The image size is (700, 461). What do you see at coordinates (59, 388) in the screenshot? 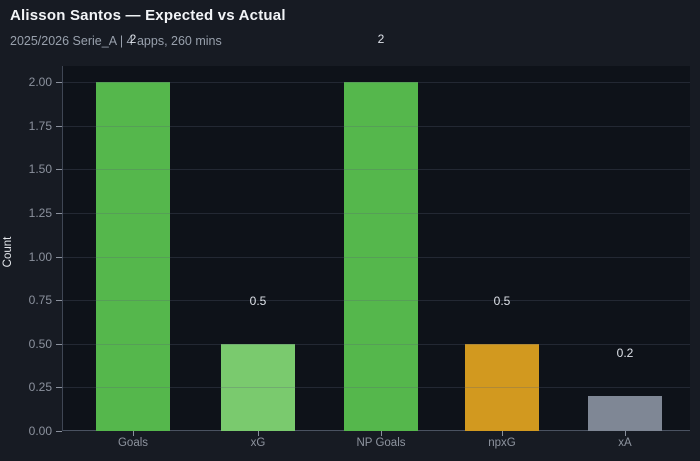
I see `y-tick-mark-0.25` at bounding box center [59, 388].